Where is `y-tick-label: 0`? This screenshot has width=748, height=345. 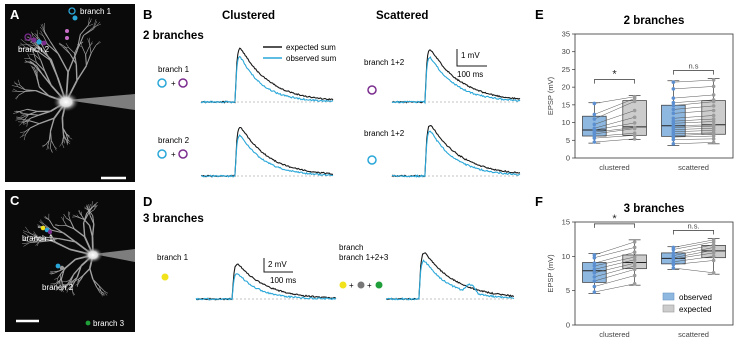
y-tick-label: 0 is located at coordinates (568, 158).